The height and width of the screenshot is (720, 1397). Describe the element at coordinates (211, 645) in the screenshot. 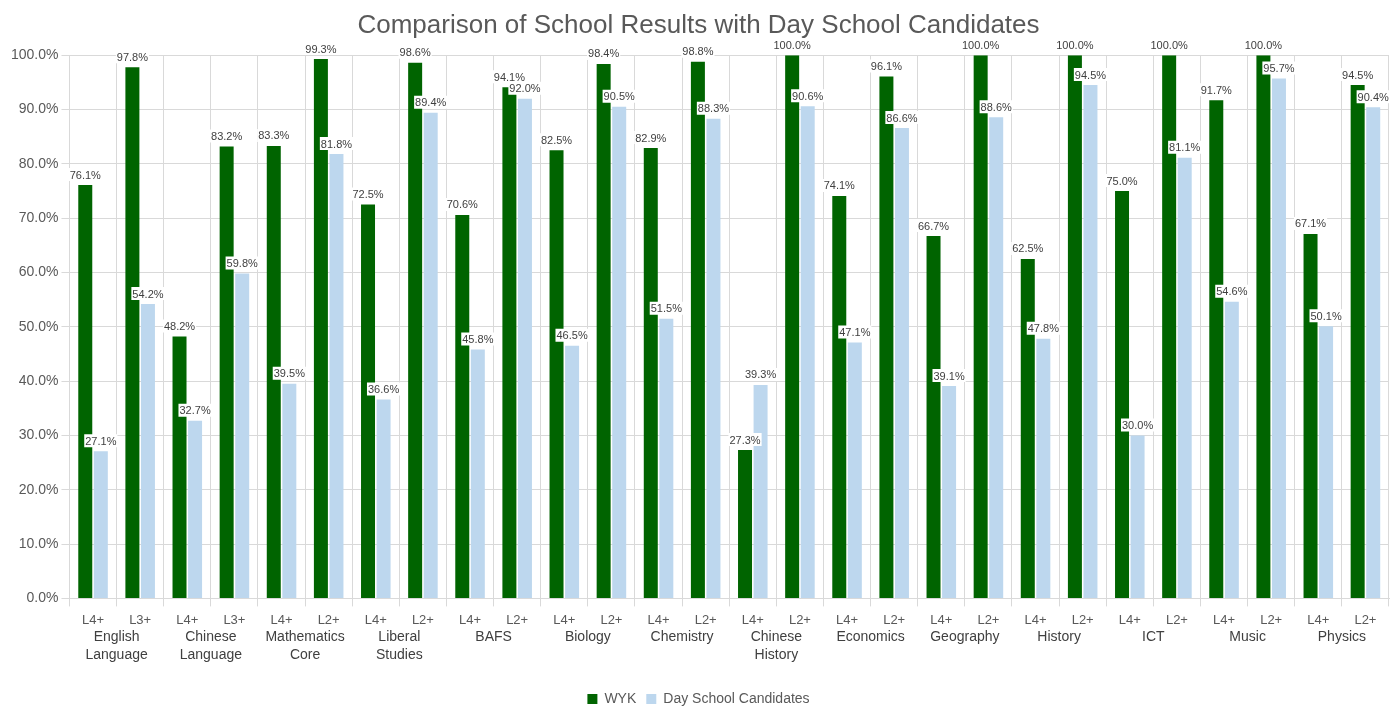

I see `text: Chinese Language` at that location.